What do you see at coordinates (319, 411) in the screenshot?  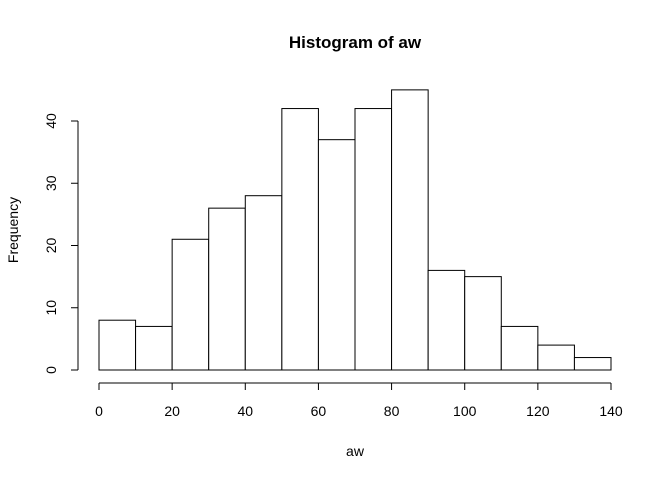 I see `x-tick-label: 60` at bounding box center [319, 411].